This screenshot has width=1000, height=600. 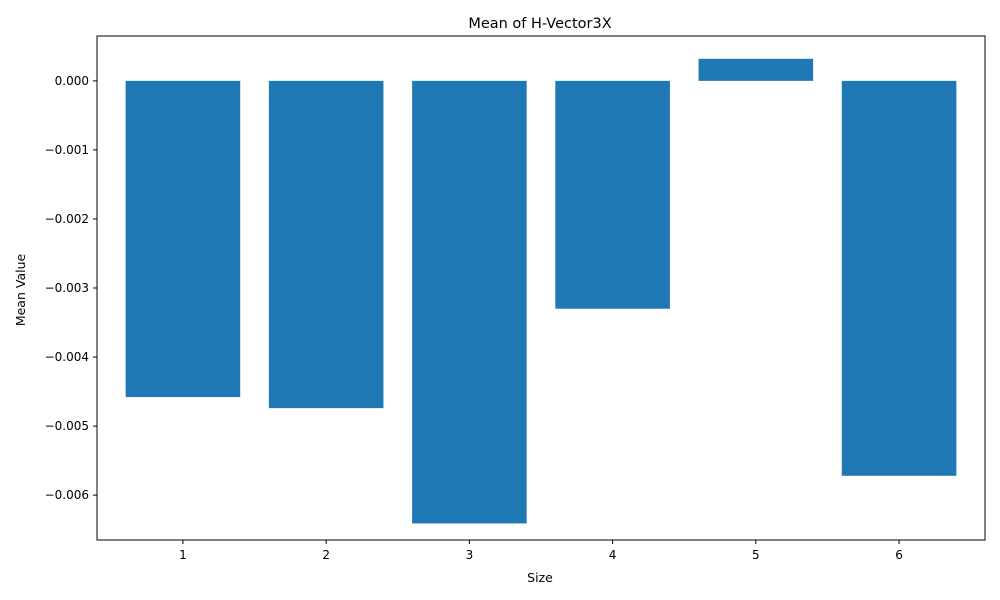 I want to click on y-tick-label: −0.003, so click(x=67, y=288).